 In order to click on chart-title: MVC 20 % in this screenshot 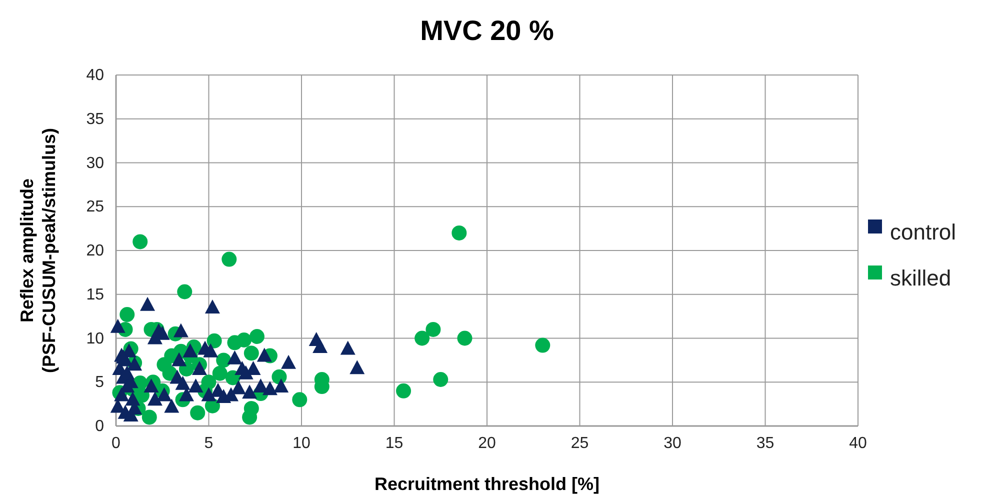, I will do `click(487, 30)`.